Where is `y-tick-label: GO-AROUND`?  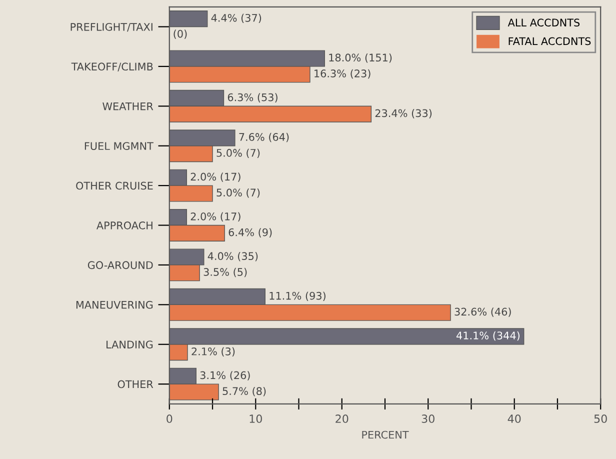 y-tick-label: GO-AROUND is located at coordinates (120, 265).